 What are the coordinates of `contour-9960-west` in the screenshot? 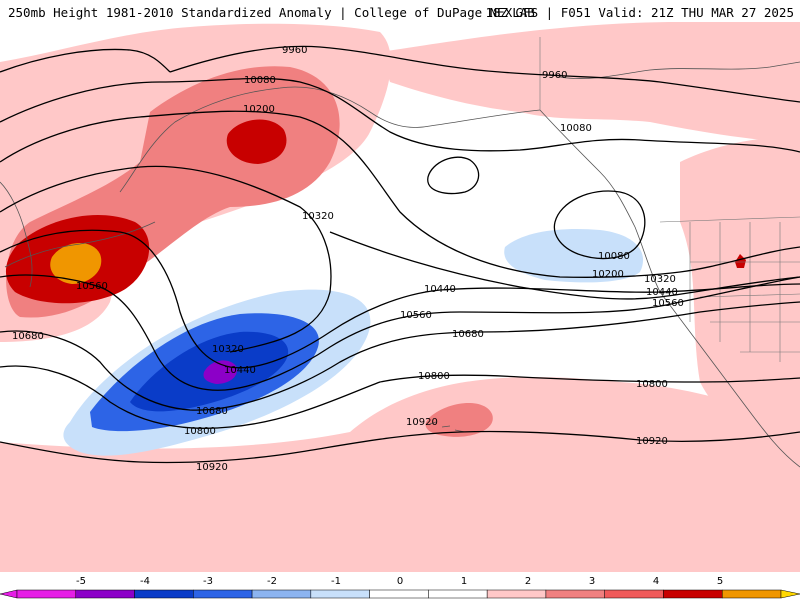 It's located at (85, 60).